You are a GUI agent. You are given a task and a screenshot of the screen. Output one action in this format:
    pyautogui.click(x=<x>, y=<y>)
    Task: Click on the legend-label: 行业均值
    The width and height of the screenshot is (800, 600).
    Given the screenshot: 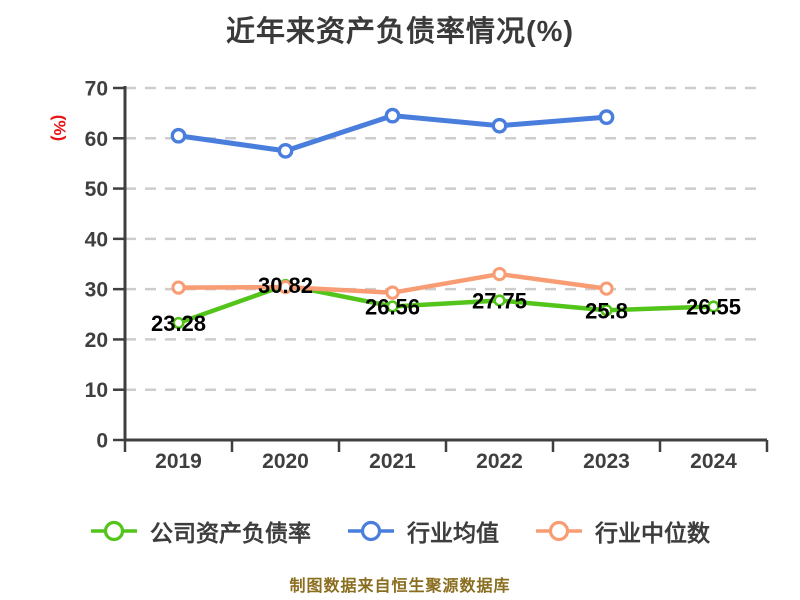 What is the action you would take?
    pyautogui.click(x=453, y=533)
    